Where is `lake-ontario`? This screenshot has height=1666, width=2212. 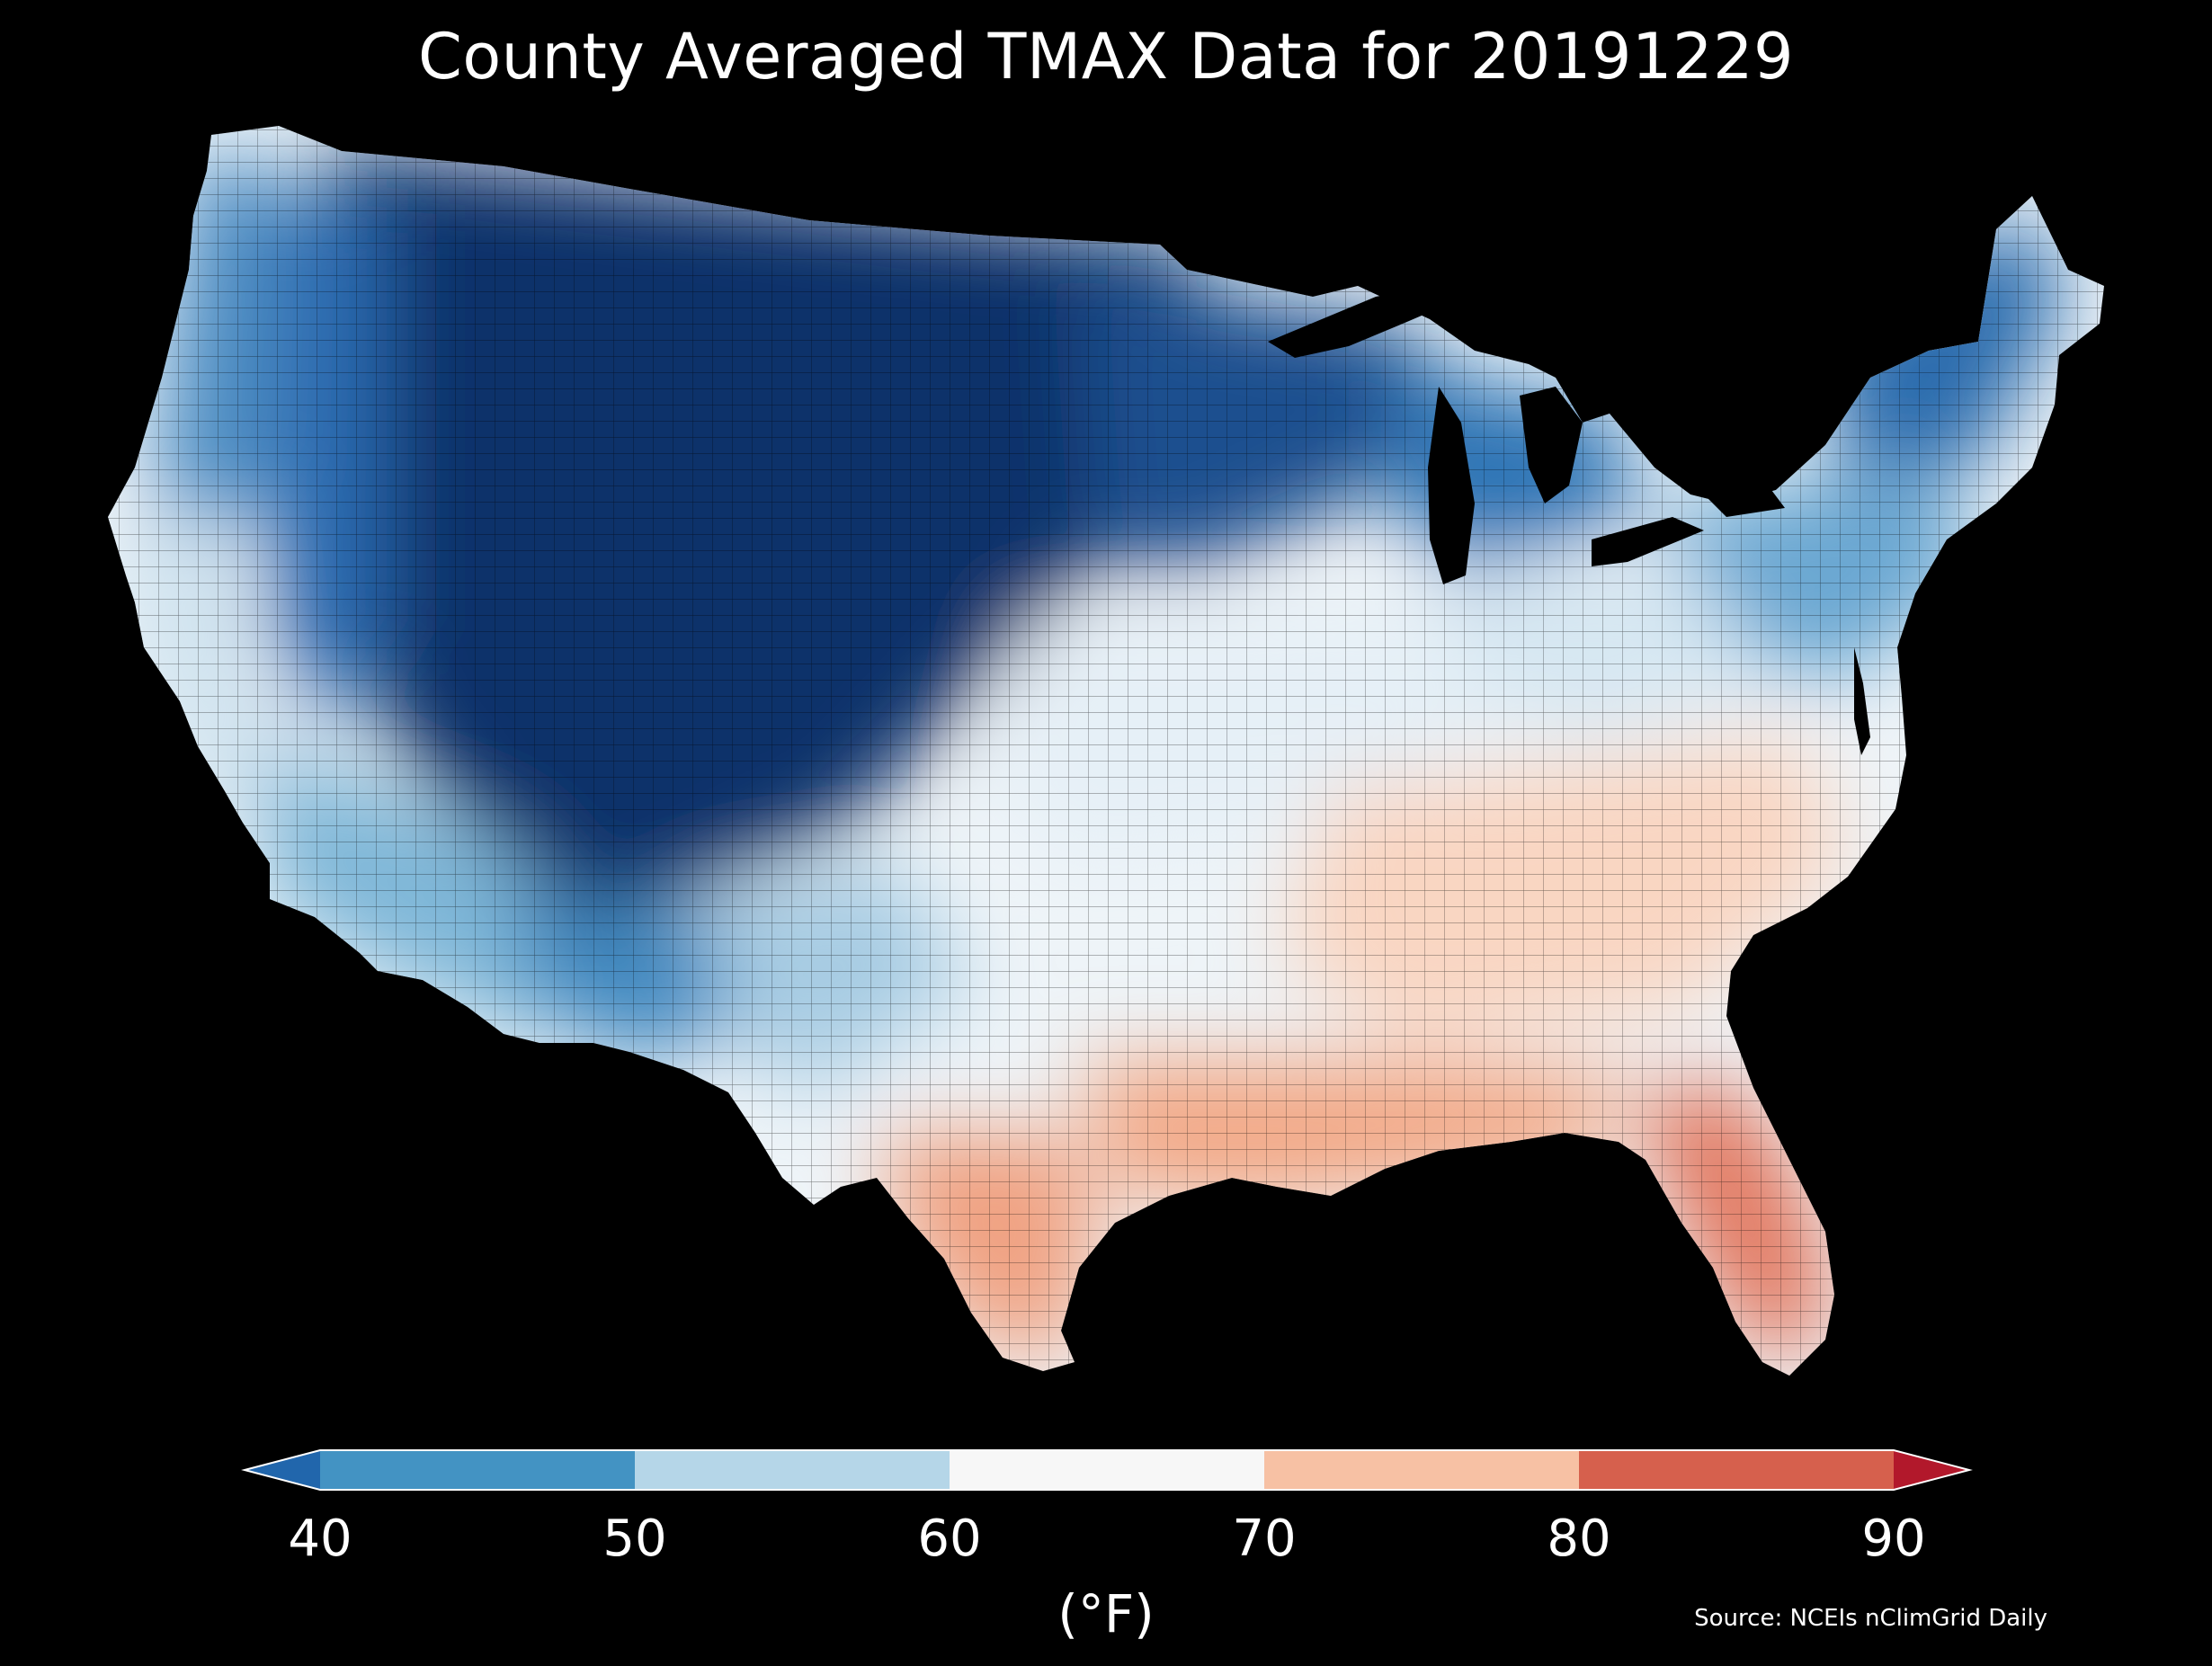 lake-ontario is located at coordinates (1746, 504).